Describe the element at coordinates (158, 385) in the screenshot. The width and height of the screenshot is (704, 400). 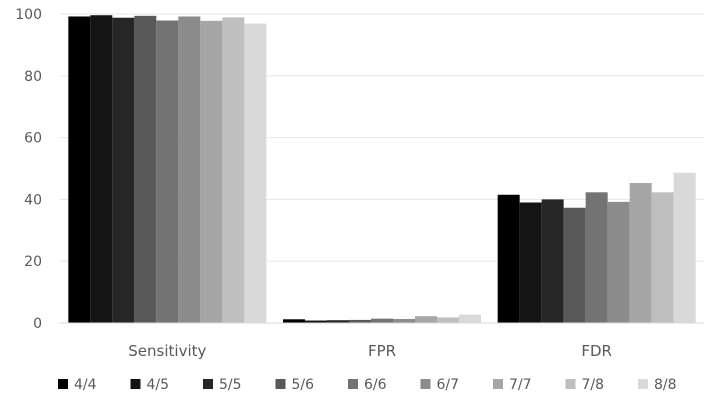
I see `legend-label: 4/5` at that location.